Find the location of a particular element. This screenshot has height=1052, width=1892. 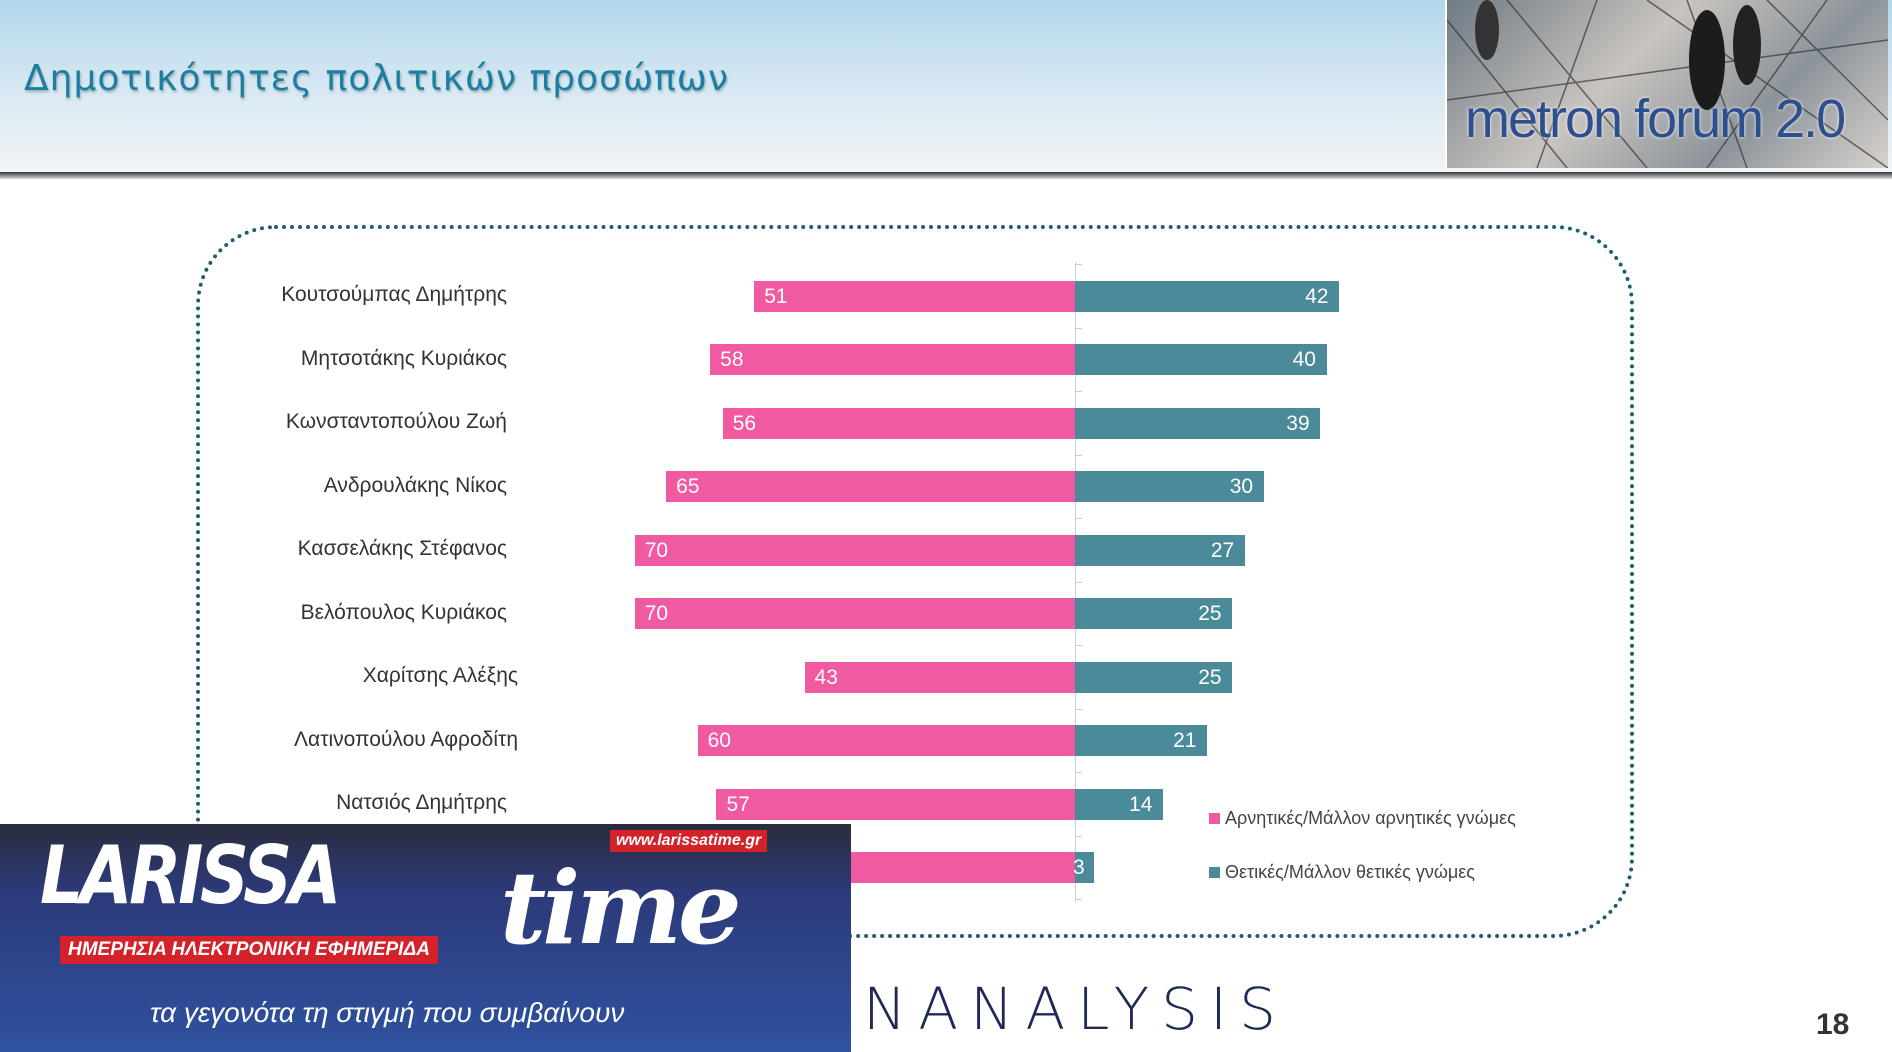

value-label-positive: 14 is located at coordinates (1141, 804).